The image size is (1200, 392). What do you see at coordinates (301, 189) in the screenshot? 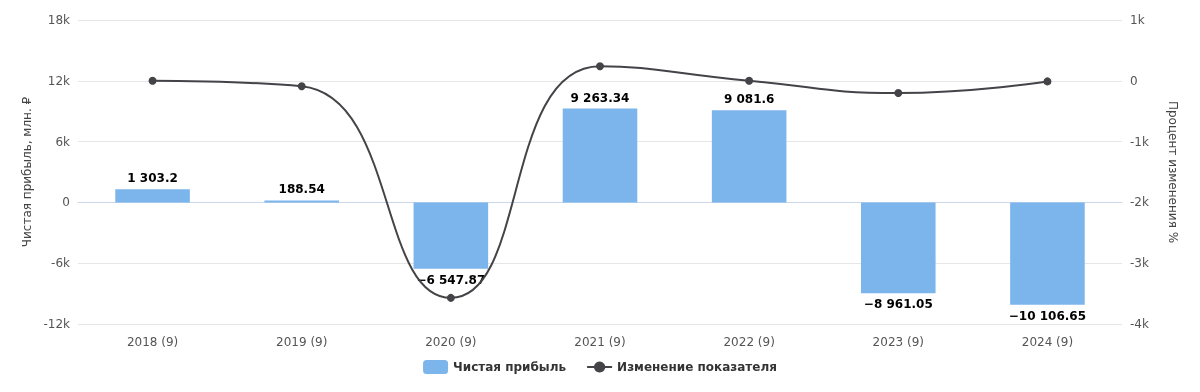
I see `data-label: 188.54` at bounding box center [301, 189].